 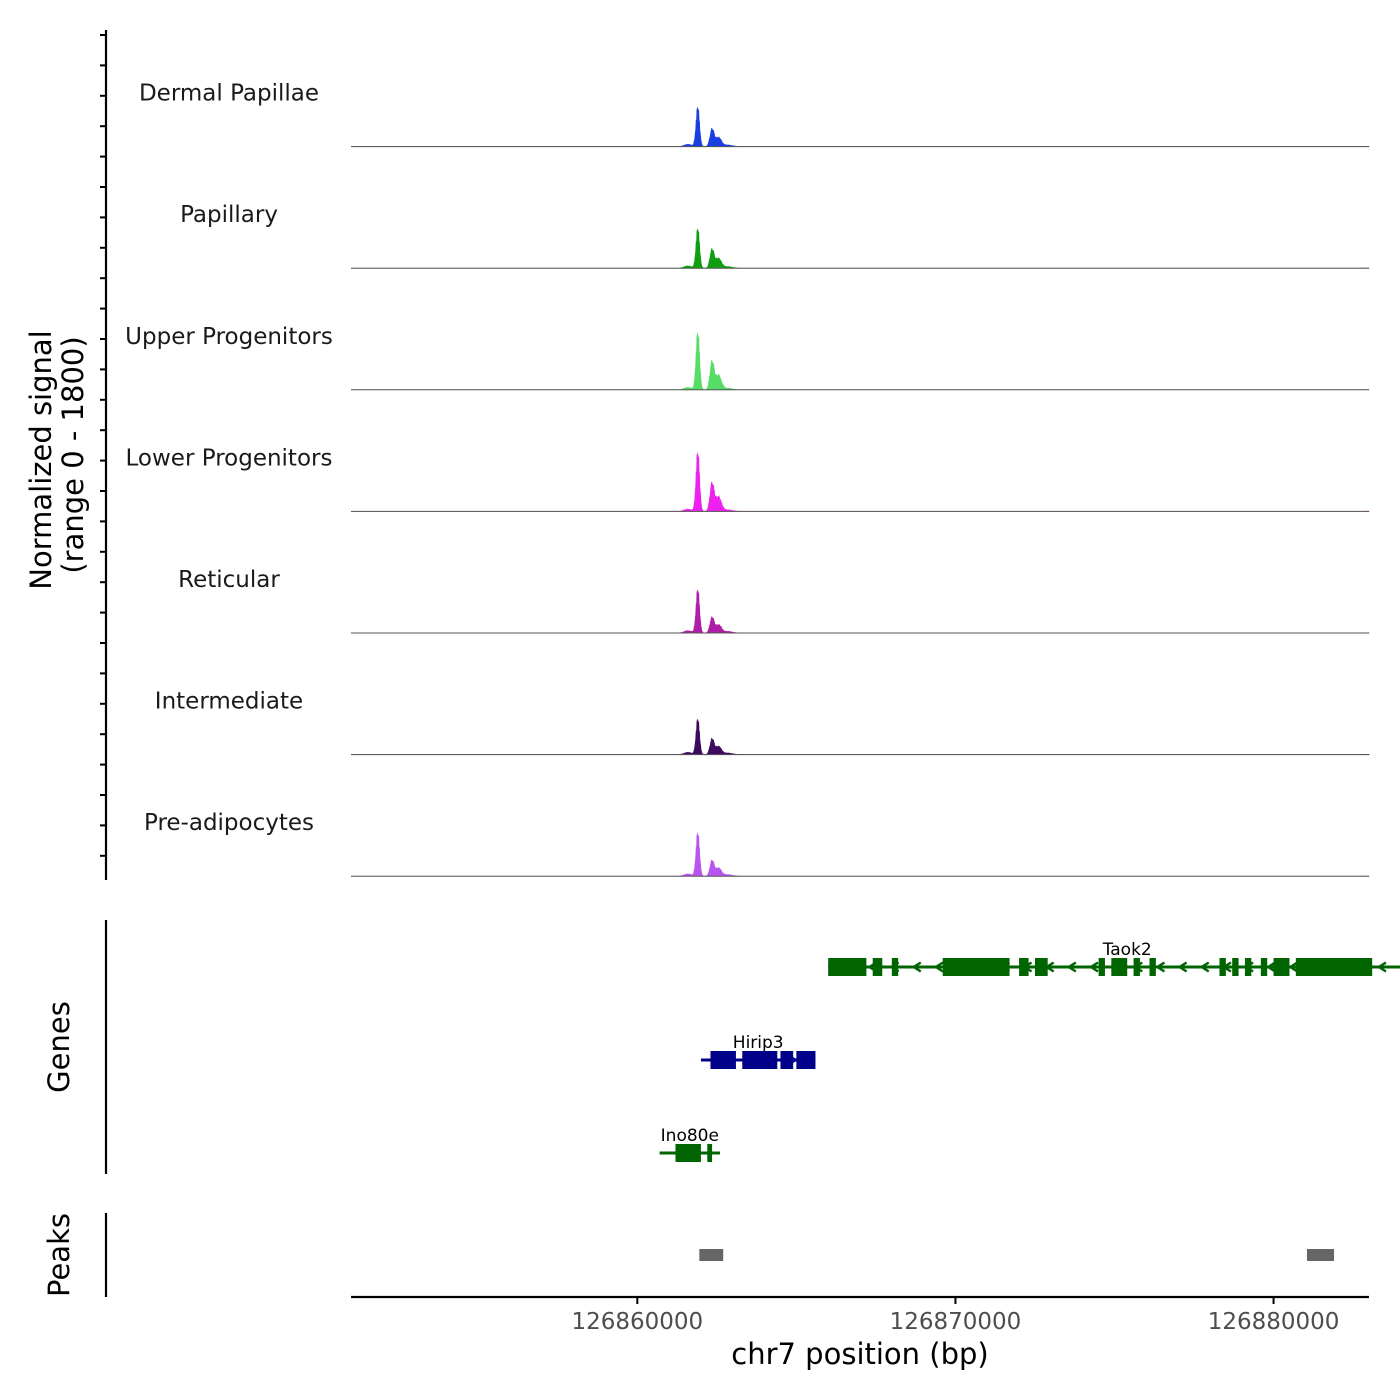 What do you see at coordinates (229, 215) in the screenshot?
I see `track-label: Papillary` at bounding box center [229, 215].